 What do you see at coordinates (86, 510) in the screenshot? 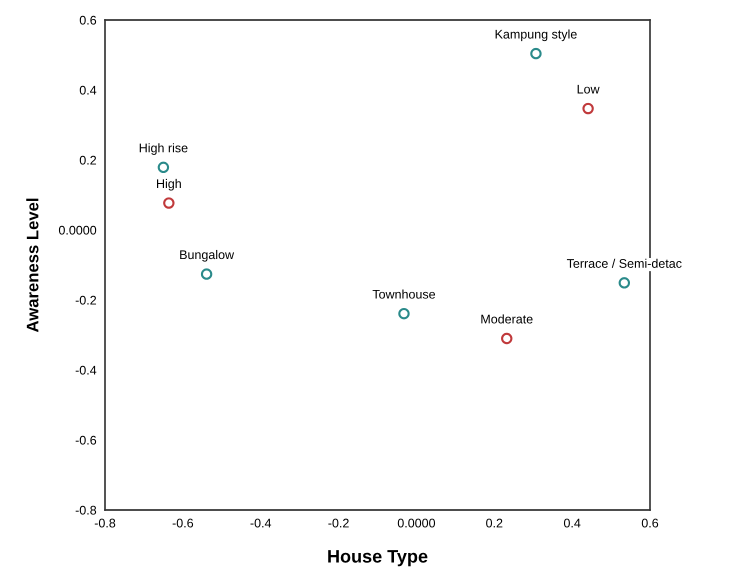
I see `y-tick-label: -0.8` at bounding box center [86, 510].